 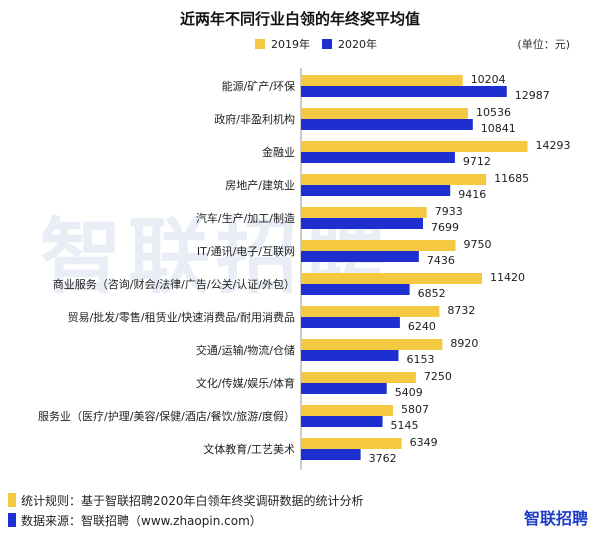 What do you see at coordinates (245, 350) in the screenshot?
I see `category-label: 交通/运输/物流/仓储` at bounding box center [245, 350].